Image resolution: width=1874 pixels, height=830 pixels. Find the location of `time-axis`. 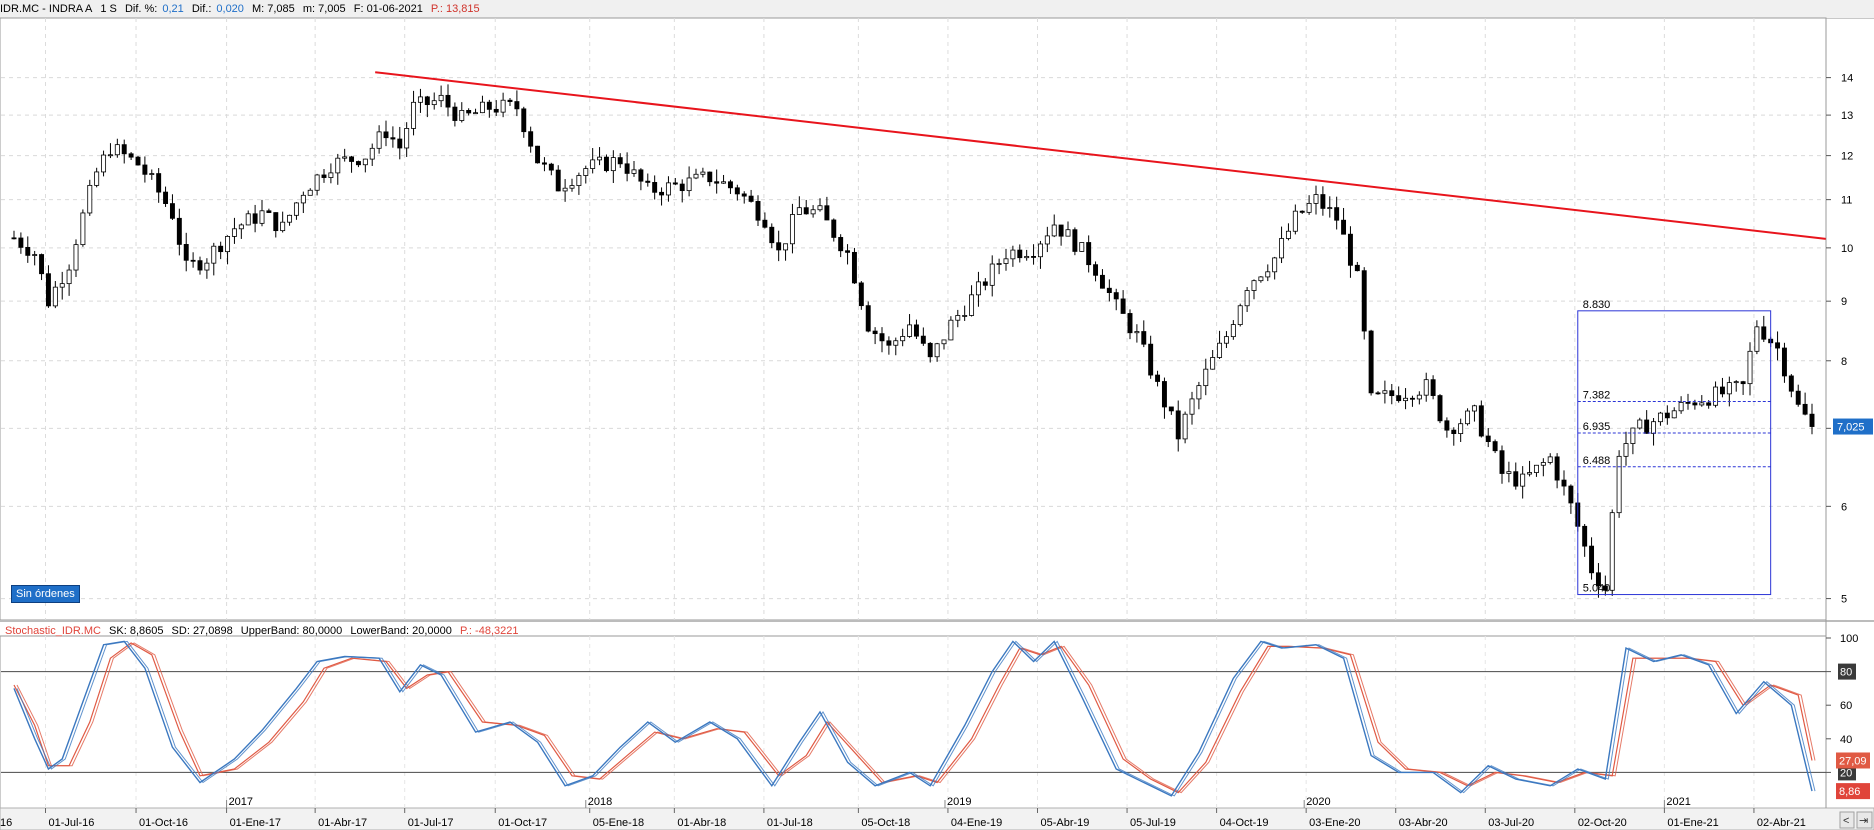

time-axis is located at coordinates (937, 818).